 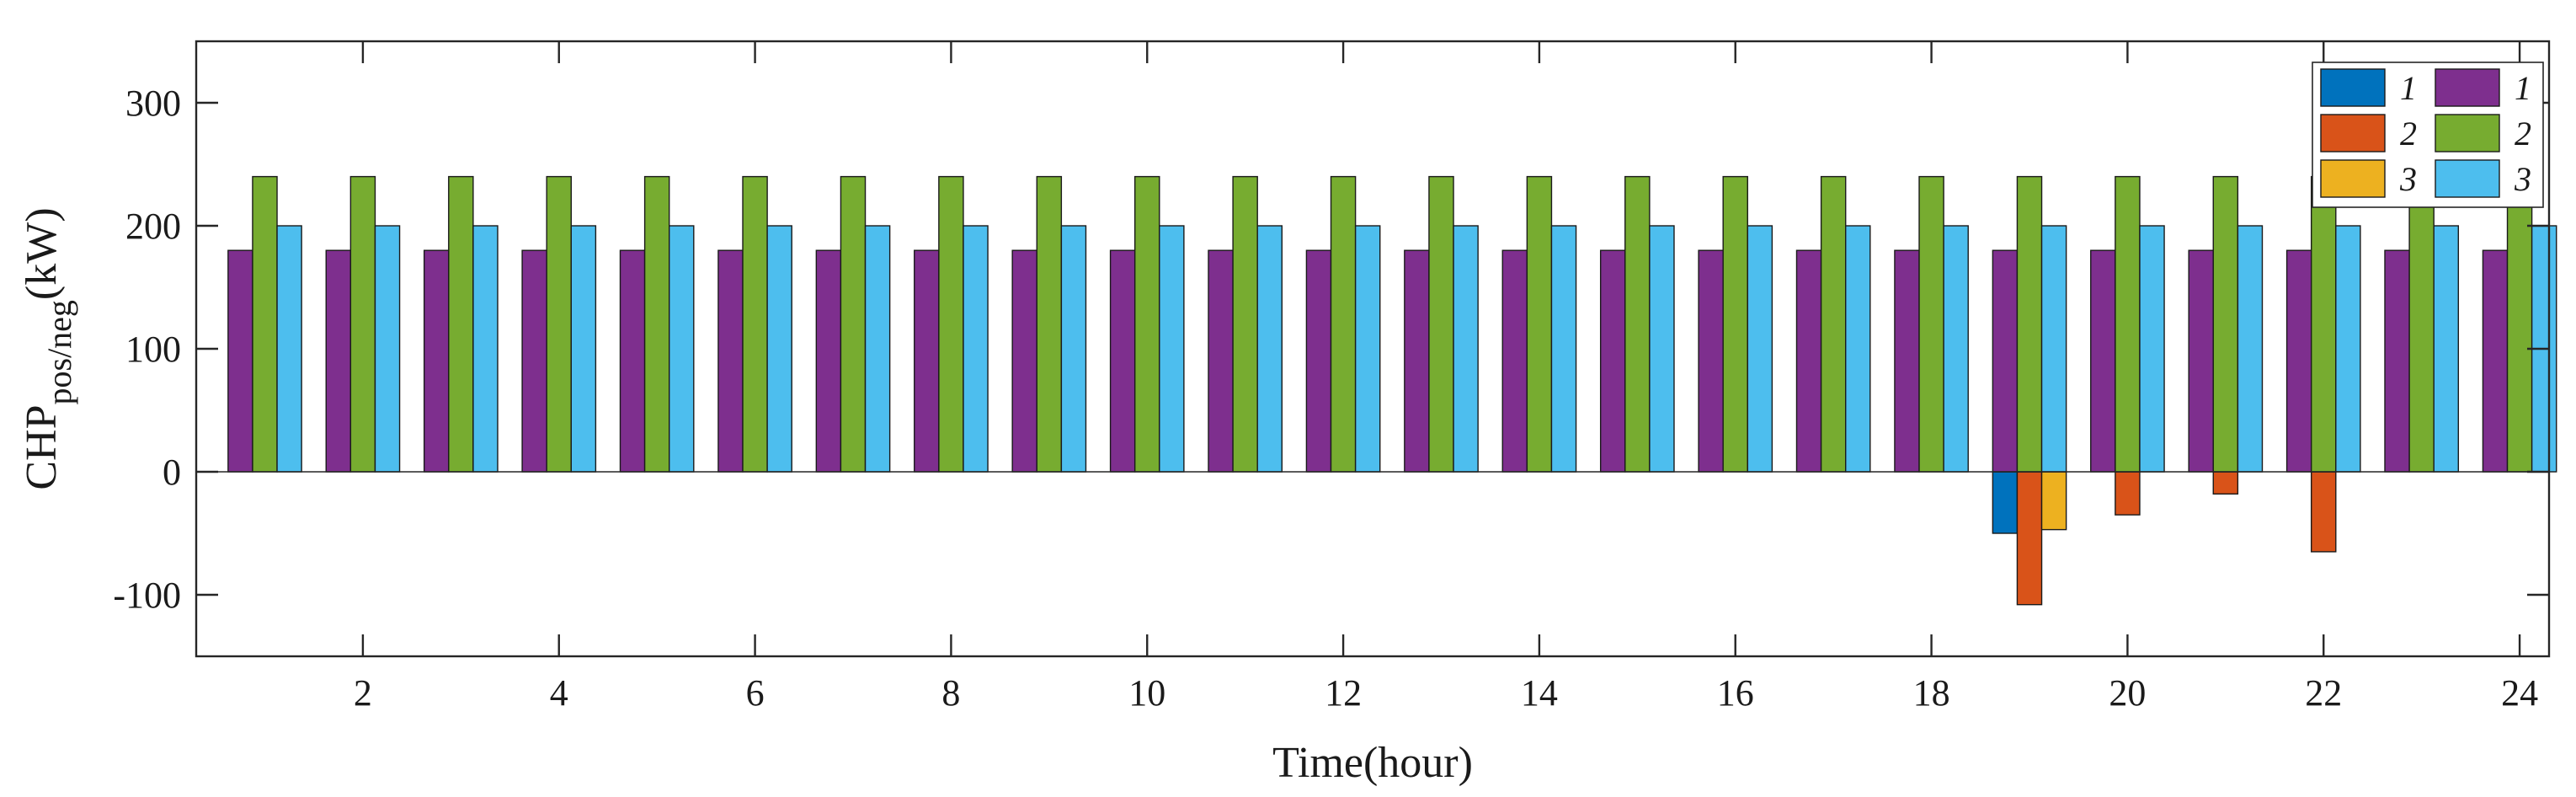 I want to click on y-tick-label: 100, so click(x=153, y=349).